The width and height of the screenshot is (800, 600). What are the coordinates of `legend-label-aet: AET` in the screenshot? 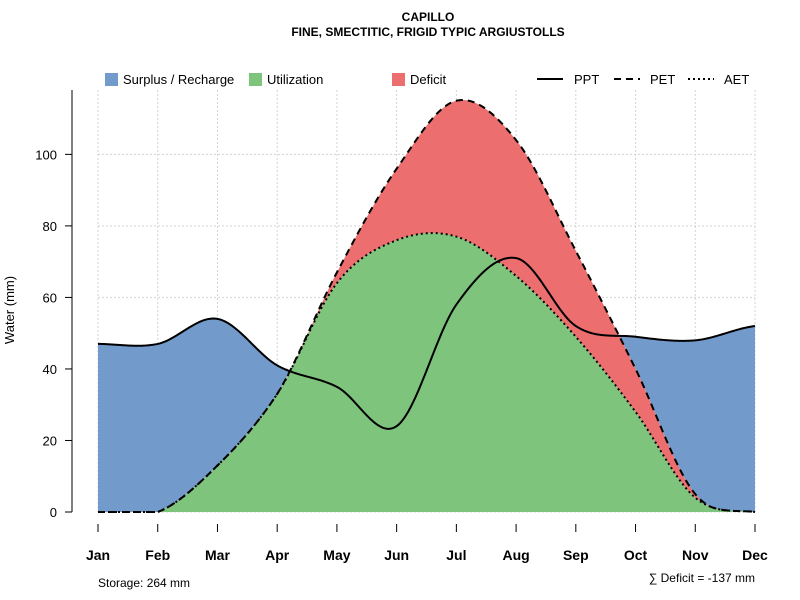 It's located at (736, 79).